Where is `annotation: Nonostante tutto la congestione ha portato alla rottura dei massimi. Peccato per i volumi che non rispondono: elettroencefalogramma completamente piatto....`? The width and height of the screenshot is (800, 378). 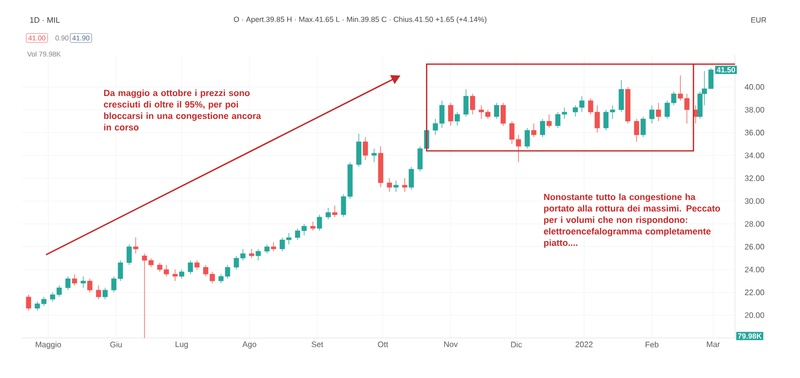
annotation: Nonostante tutto la congestione ha portato alla rottura dei massimi. Peccato per i volumi che non rispondono: elettroencefalogramma completamente piatto.... is located at coordinates (632, 221).